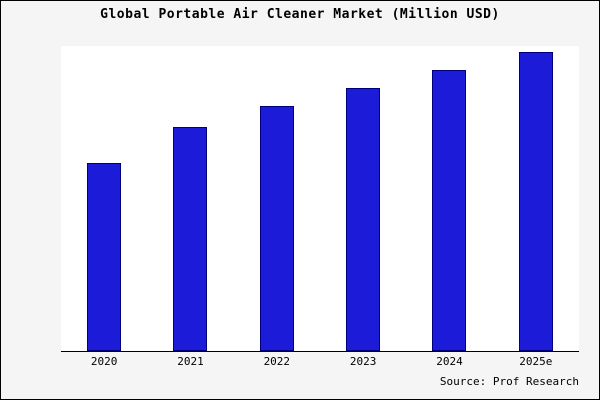 This screenshot has height=400, width=600. What do you see at coordinates (449, 361) in the screenshot?
I see `x-tick-label-2024: 2024` at bounding box center [449, 361].